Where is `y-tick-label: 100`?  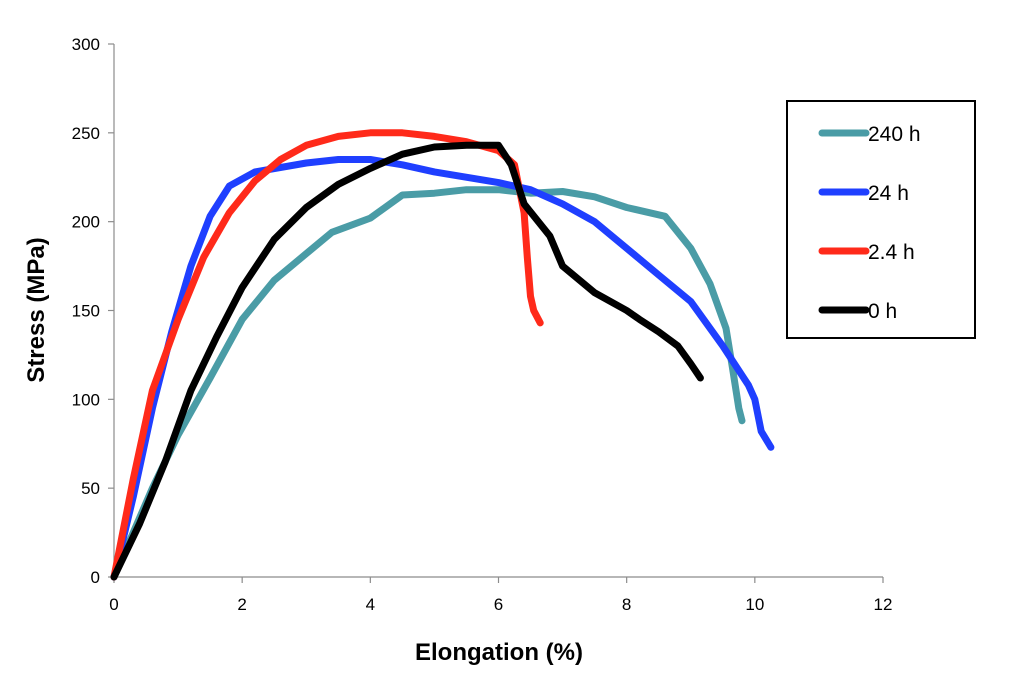
y-tick-label: 100 is located at coordinates (86, 399).